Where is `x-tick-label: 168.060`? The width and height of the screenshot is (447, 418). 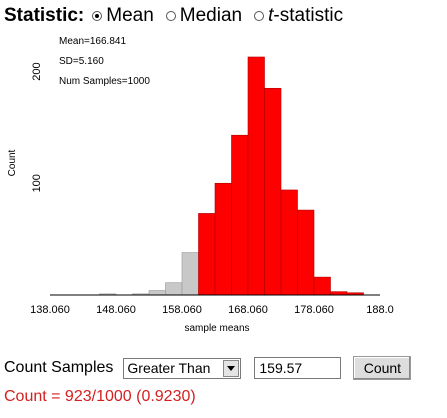 x-tick-label: 168.060 is located at coordinates (248, 310).